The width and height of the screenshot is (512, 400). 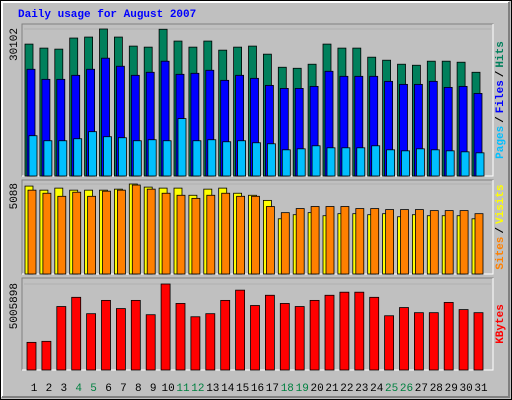 I want to click on x-tick-label: 14, so click(x=228, y=389).